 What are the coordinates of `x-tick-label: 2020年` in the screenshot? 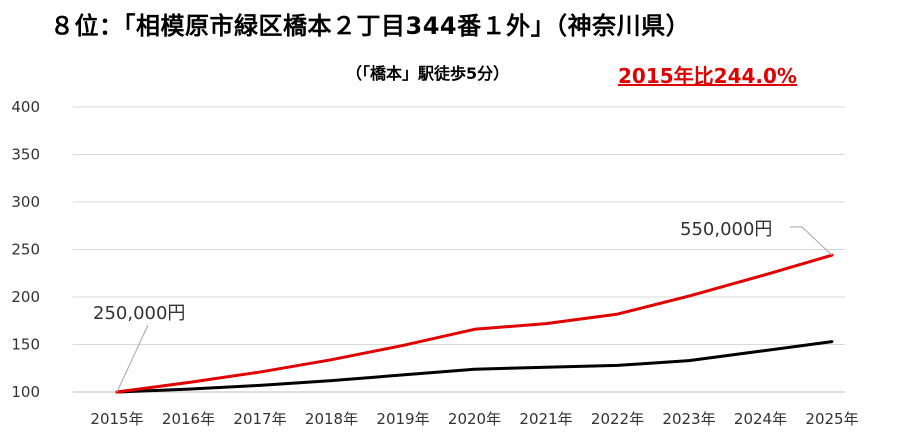 It's located at (474, 419).